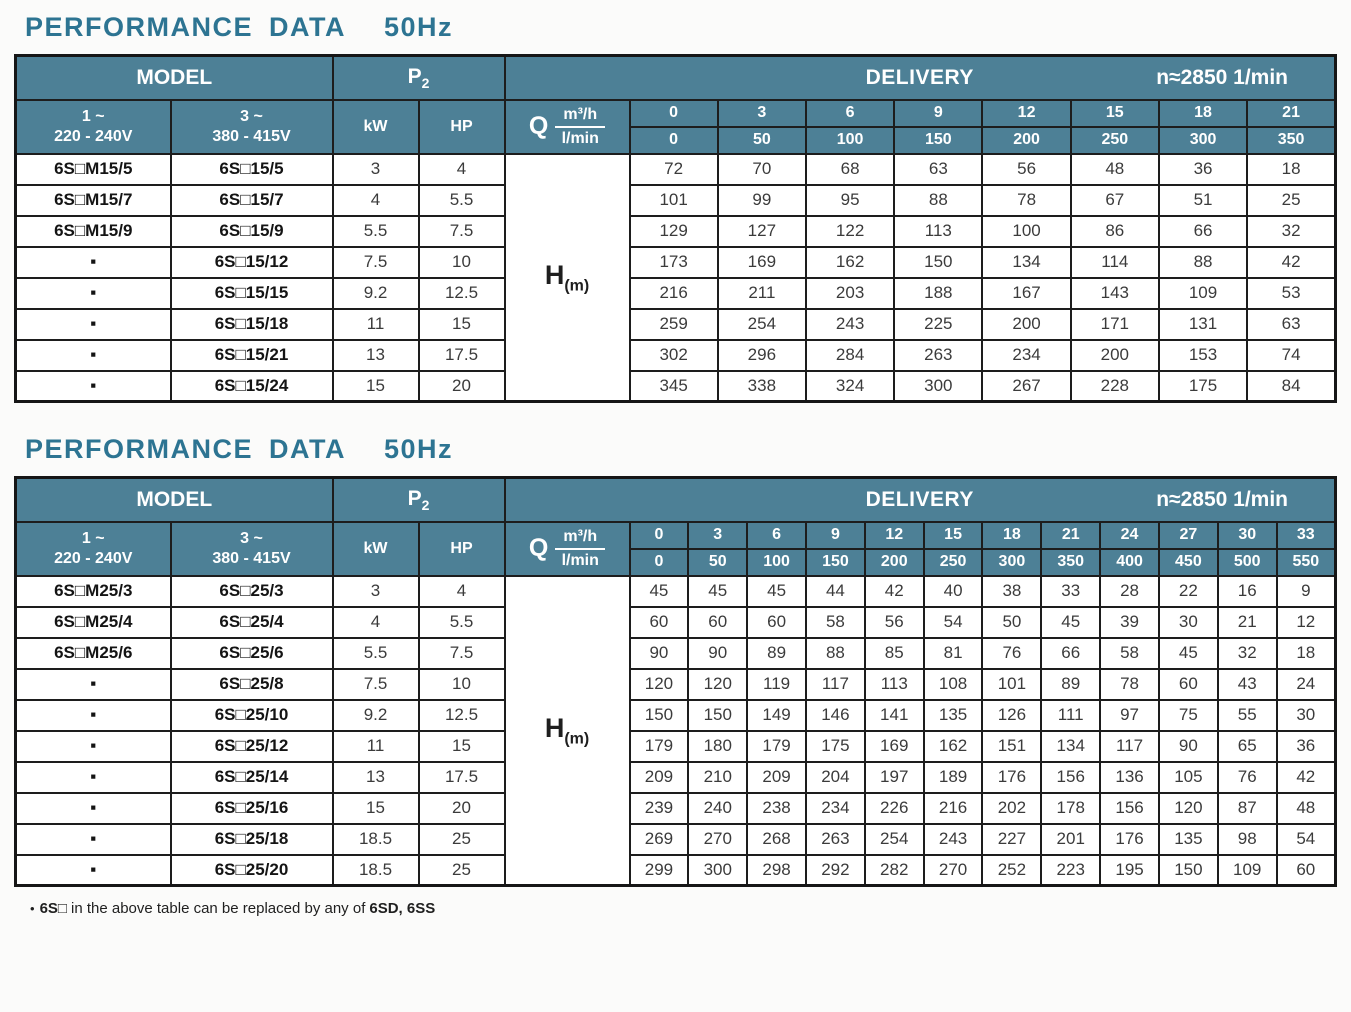  What do you see at coordinates (1291, 324) in the screenshot?
I see `head-value-cell: 63` at bounding box center [1291, 324].